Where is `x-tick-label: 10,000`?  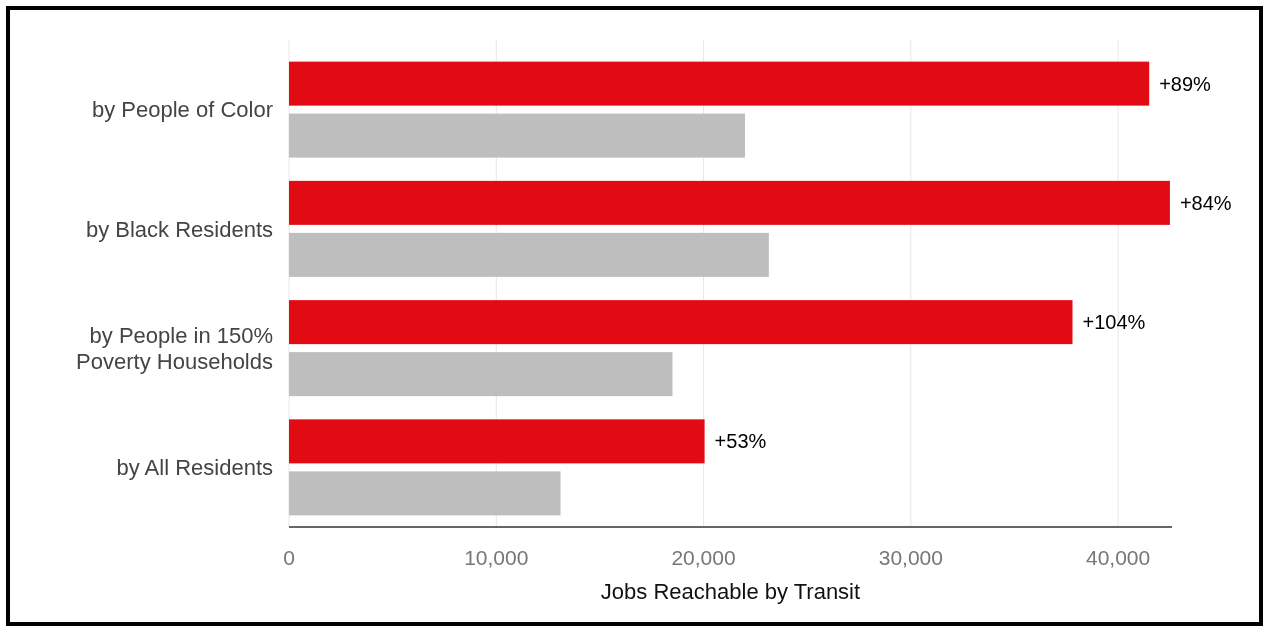
x-tick-label: 10,000 is located at coordinates (496, 557).